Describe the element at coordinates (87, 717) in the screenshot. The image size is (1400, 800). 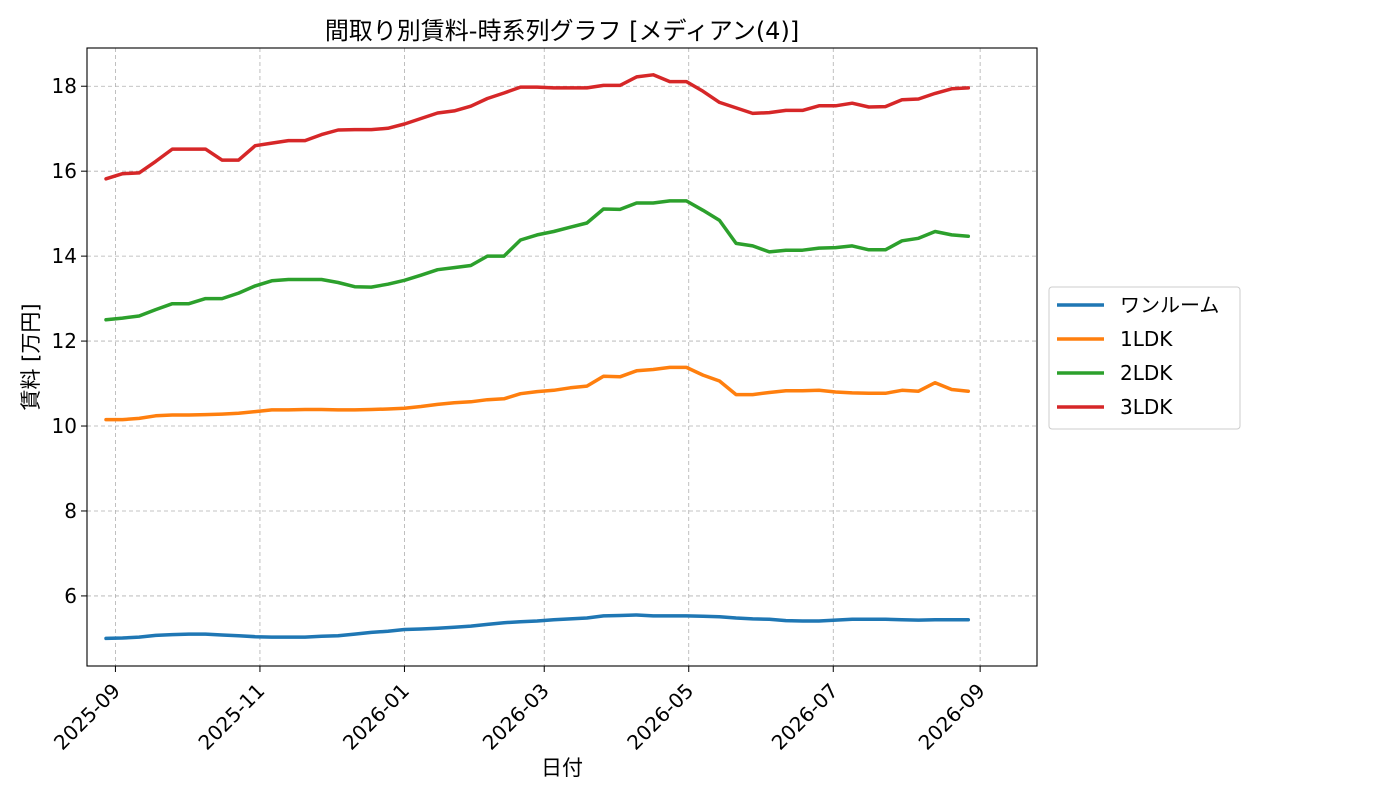
I see `x-tick-label: 2025-09` at that location.